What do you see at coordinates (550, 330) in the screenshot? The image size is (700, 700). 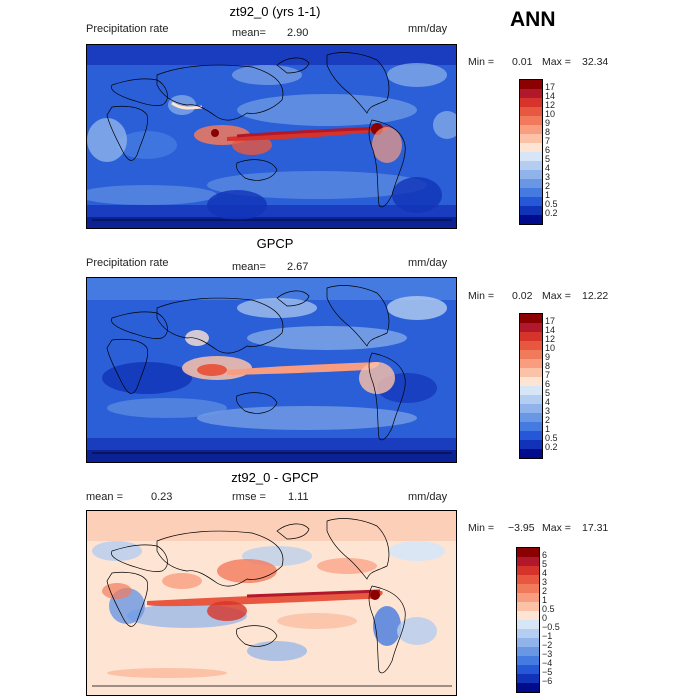 I see `panel2-colorbar-tick-label: 14` at bounding box center [550, 330].